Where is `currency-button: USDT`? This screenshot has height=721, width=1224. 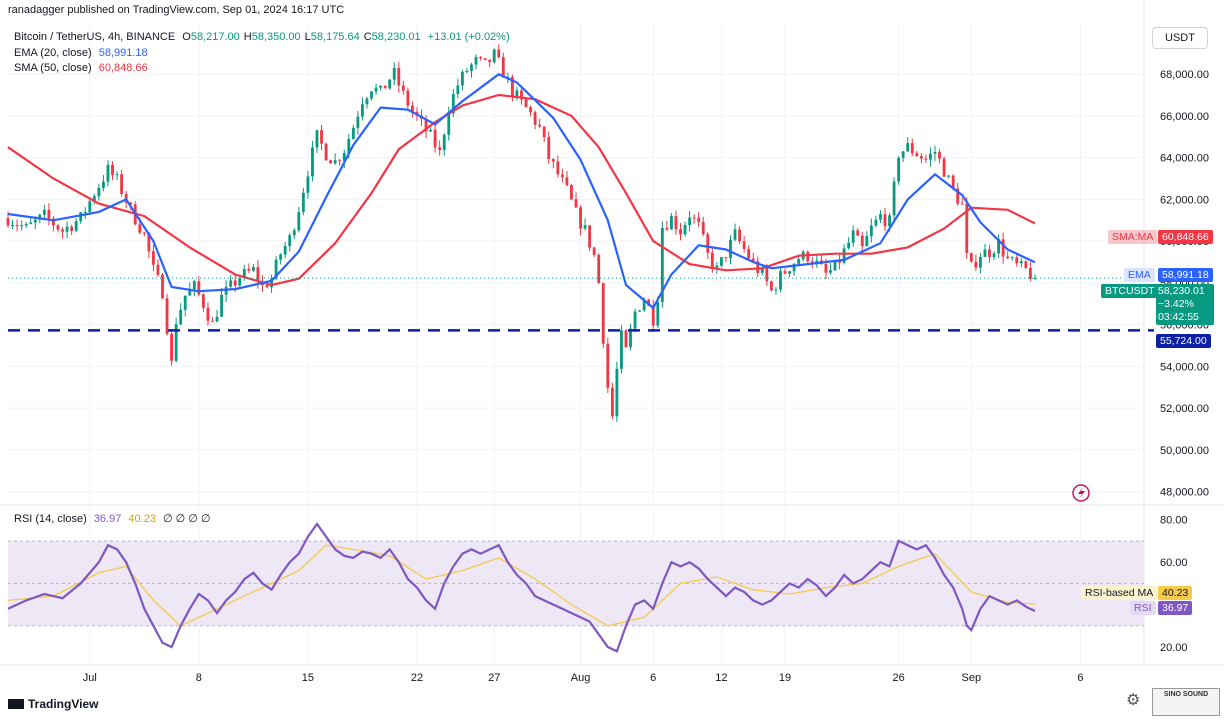 currency-button: USDT is located at coordinates (1180, 38).